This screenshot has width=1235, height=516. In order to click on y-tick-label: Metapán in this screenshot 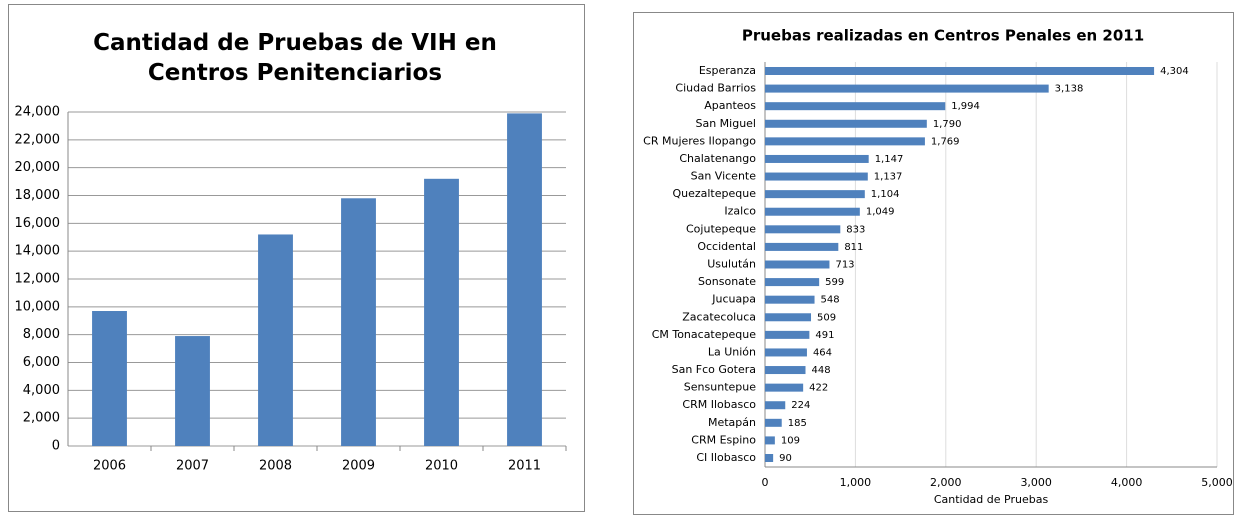, I will do `click(732, 422)`.